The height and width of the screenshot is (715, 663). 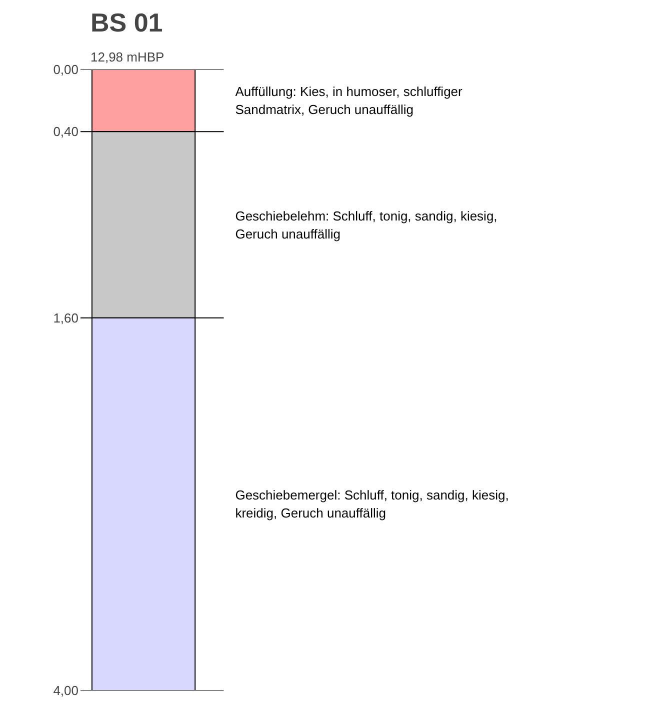 What do you see at coordinates (66, 69) in the screenshot?
I see `y-tick-label: 0,00` at bounding box center [66, 69].